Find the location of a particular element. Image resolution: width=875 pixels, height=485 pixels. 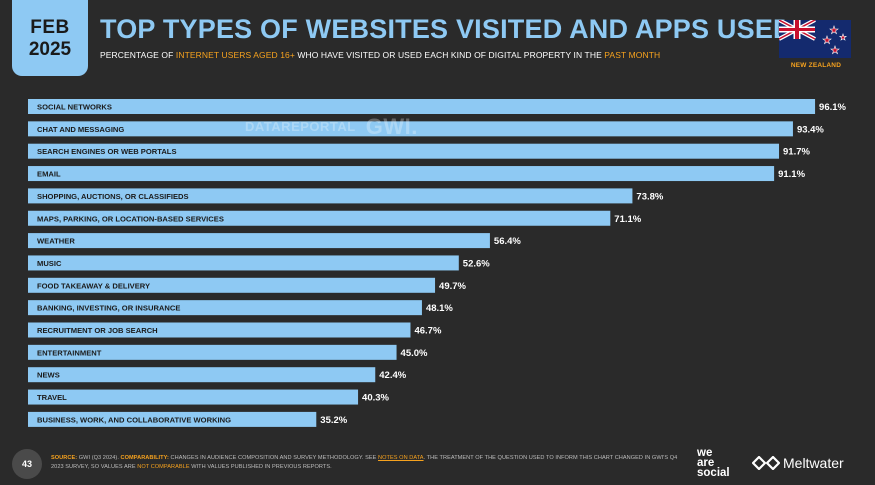

value-label-1: 93.4% is located at coordinates (810, 129).